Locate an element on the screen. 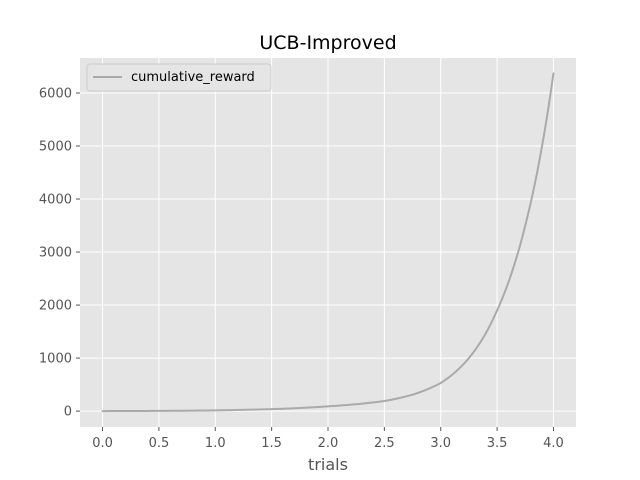  x-tick-label: 3.5 is located at coordinates (497, 443).